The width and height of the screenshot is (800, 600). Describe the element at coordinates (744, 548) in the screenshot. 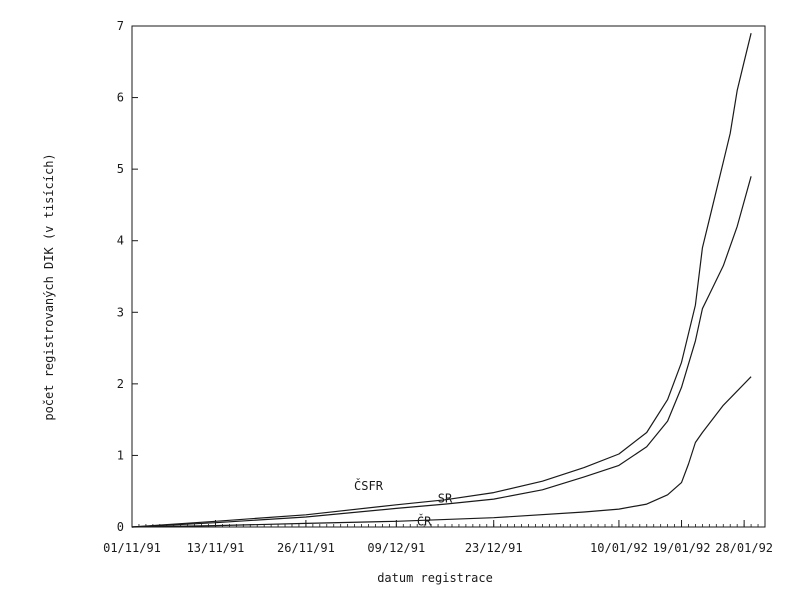

I see `x-tick-label: 28/01/92` at that location.